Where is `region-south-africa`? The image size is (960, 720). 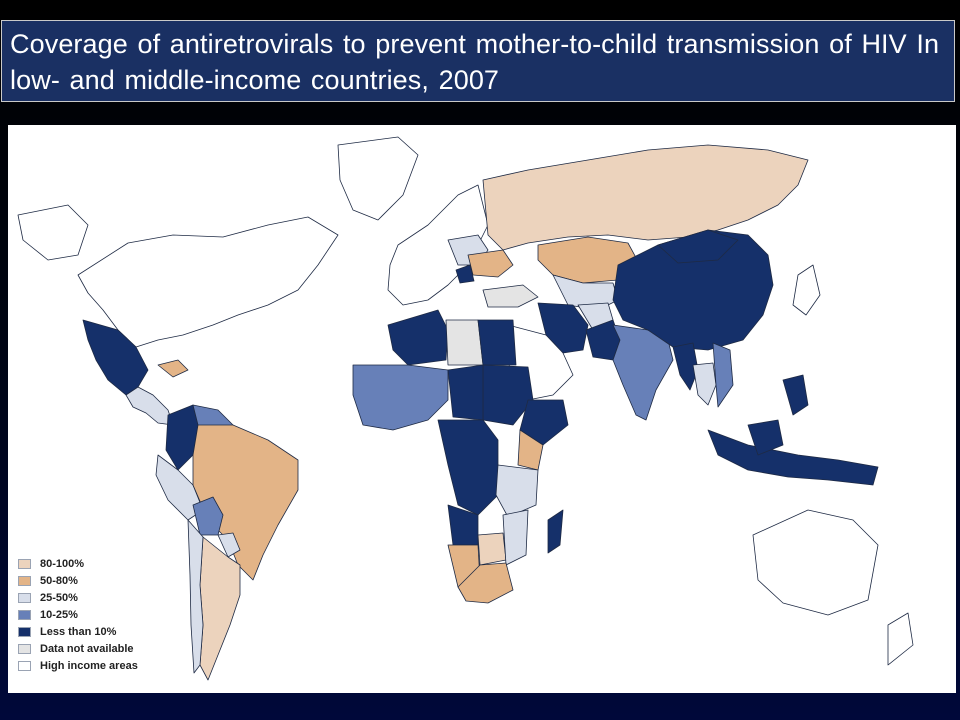
region-south-africa is located at coordinates (485, 583).